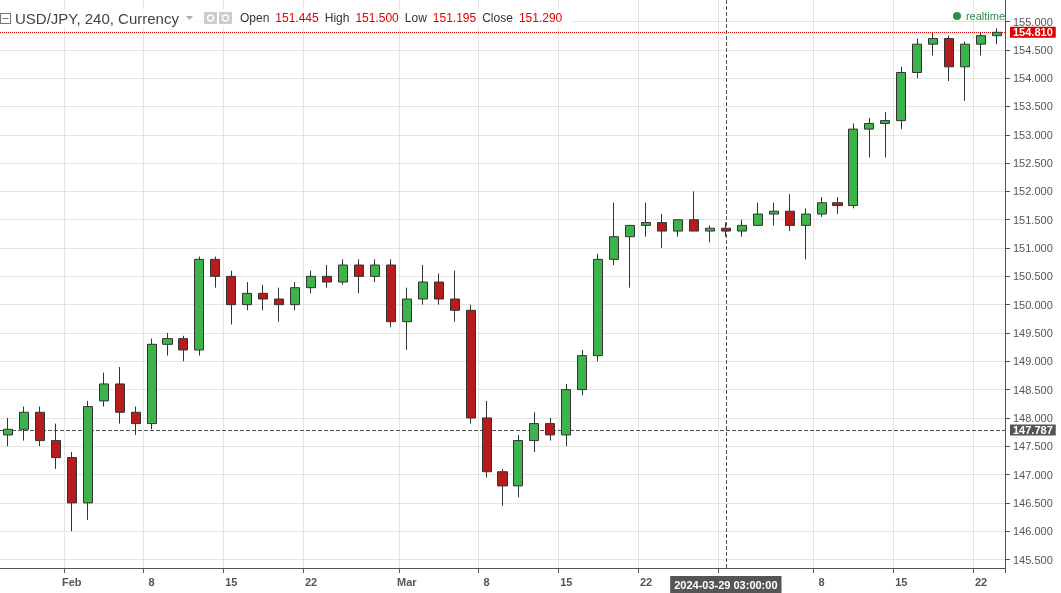 The width and height of the screenshot is (1061, 593). What do you see at coordinates (454, 18) in the screenshot?
I see `annotation: 151.195` at bounding box center [454, 18].